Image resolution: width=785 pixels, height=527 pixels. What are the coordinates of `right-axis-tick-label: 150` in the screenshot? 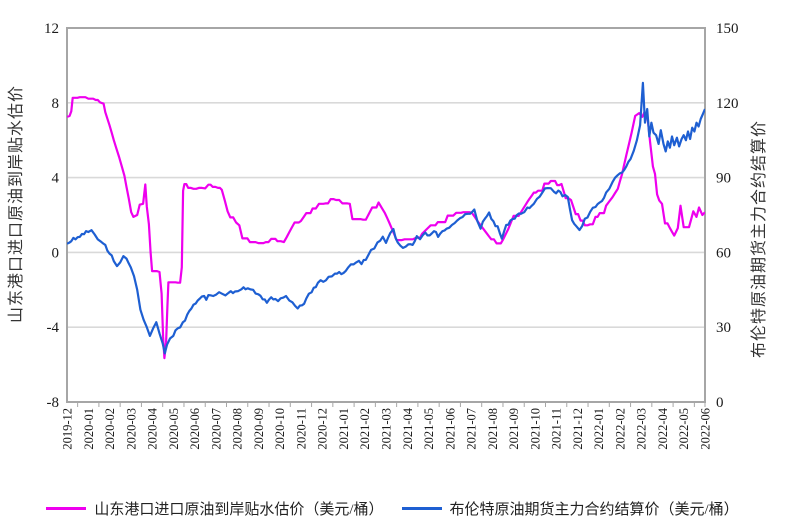 It's located at (727, 29).